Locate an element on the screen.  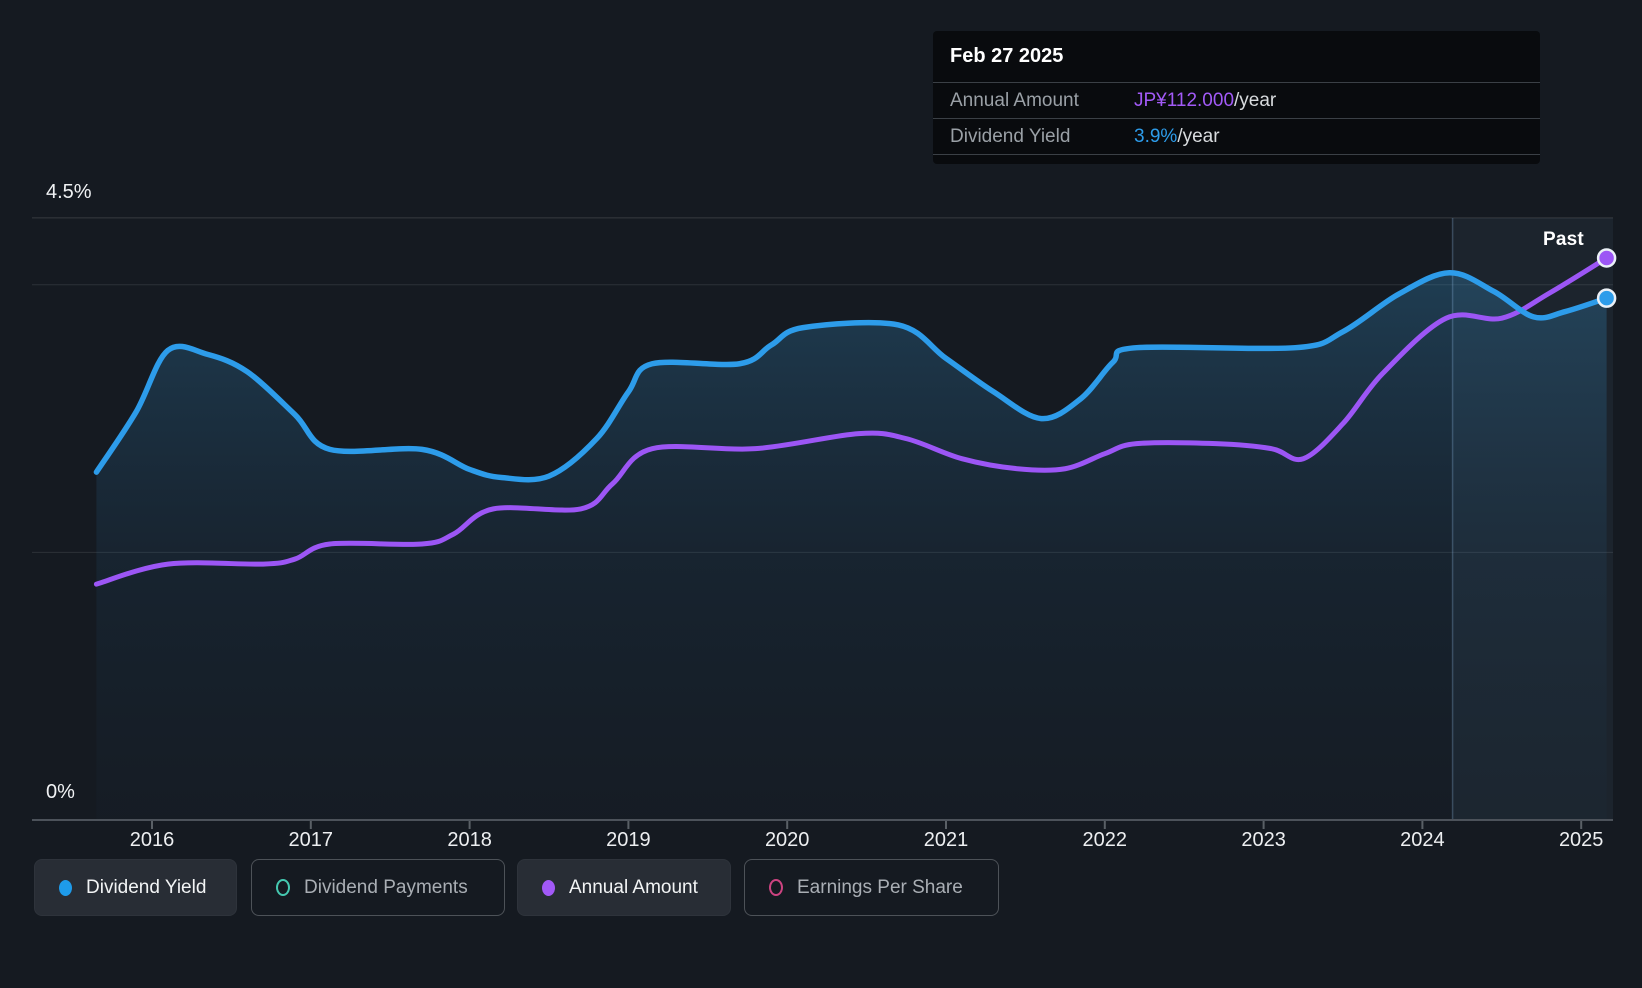
legend-toggle-dividend-payments: Dividend Payments is located at coordinates (378, 887).